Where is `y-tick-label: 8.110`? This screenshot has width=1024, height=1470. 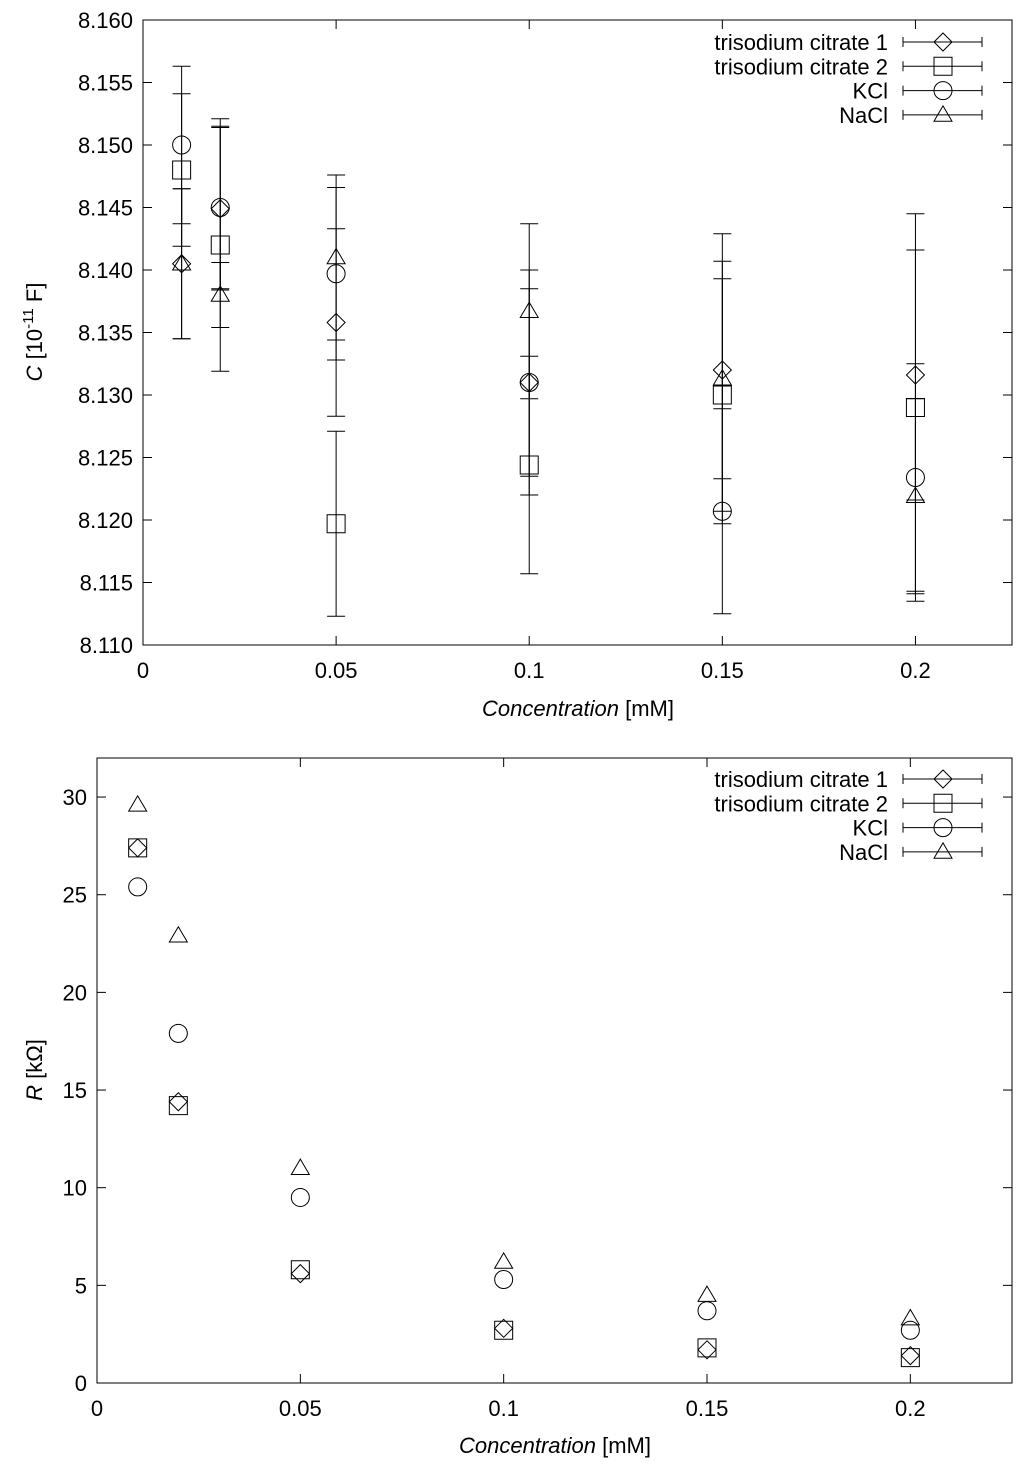 y-tick-label: 8.110 is located at coordinates (106, 645).